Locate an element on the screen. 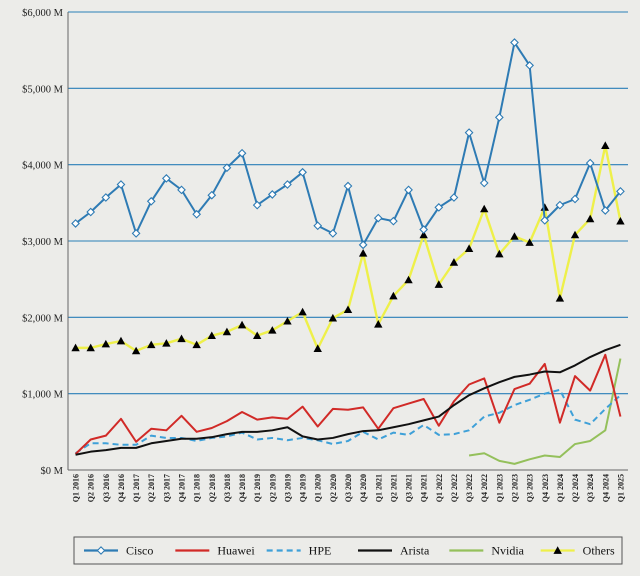 This screenshot has height=576, width=640. x-tick-label: Q3 2023 is located at coordinates (530, 488).